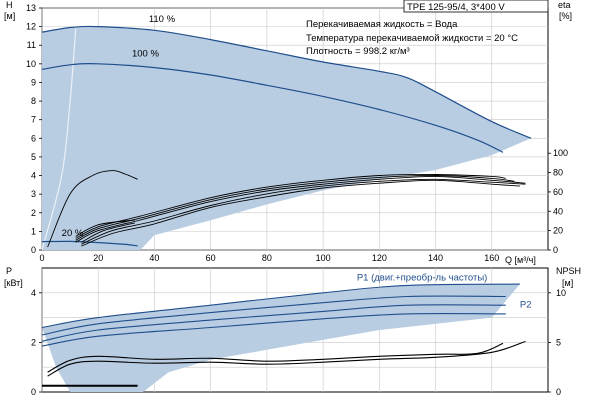 The width and height of the screenshot is (600, 400). I want to click on flow-axis-label: Q [м³/ч], so click(520, 260).